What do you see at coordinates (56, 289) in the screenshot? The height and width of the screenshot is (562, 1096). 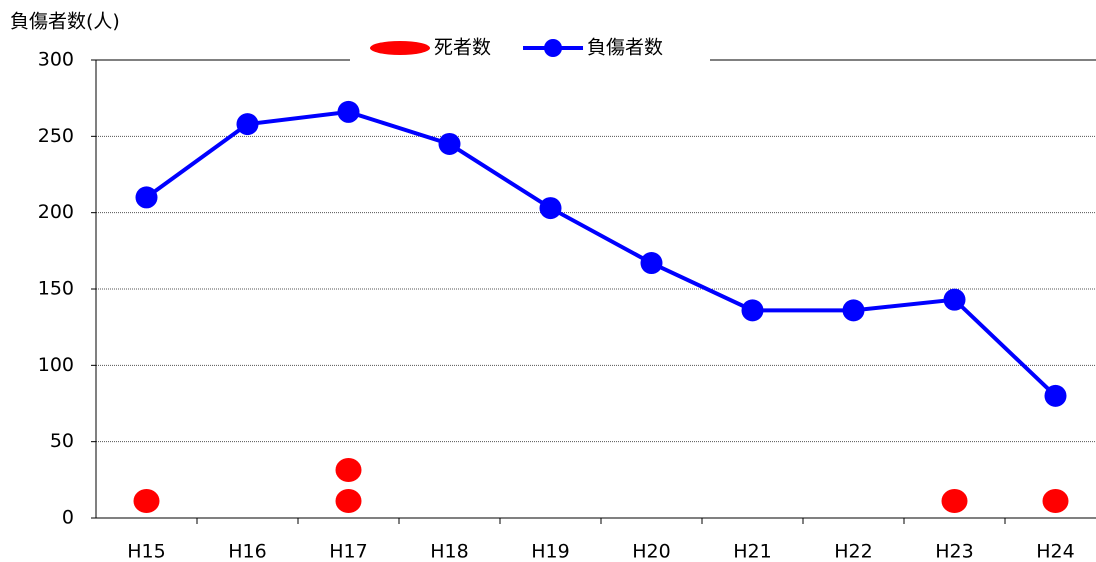 I see `y-tick-label: 150` at bounding box center [56, 289].